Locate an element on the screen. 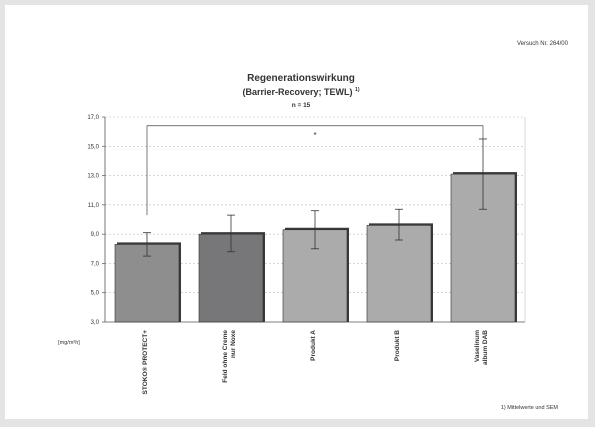 Image resolution: width=595 pixels, height=427 pixels. x-tick-label: Vaselinum album DAB is located at coordinates (481, 347).